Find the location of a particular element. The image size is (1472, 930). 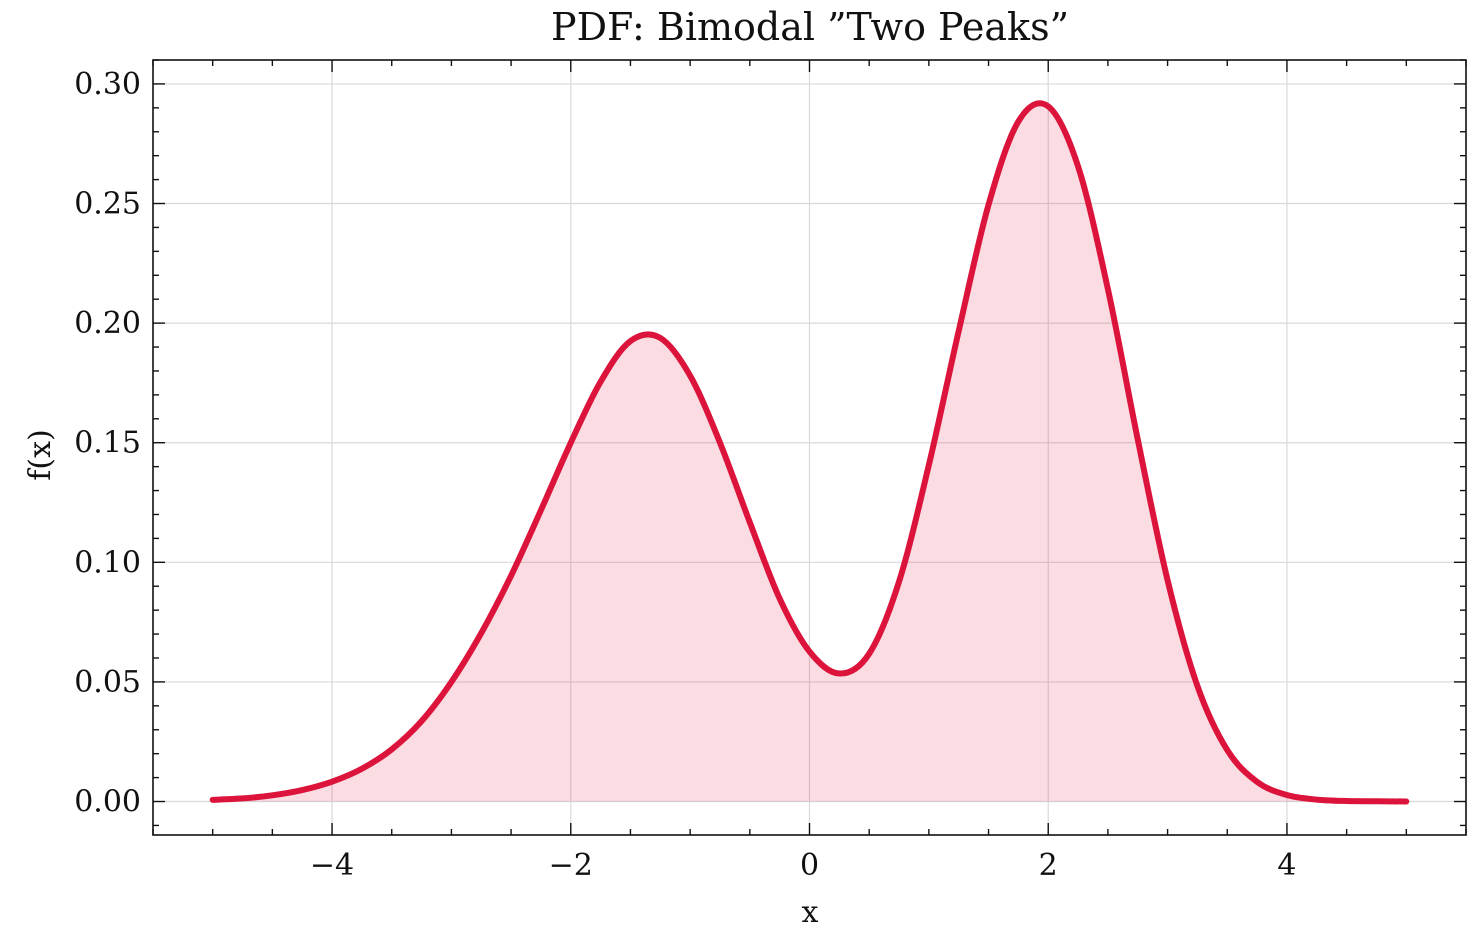

x-tick-label: 2 is located at coordinates (1048, 865).